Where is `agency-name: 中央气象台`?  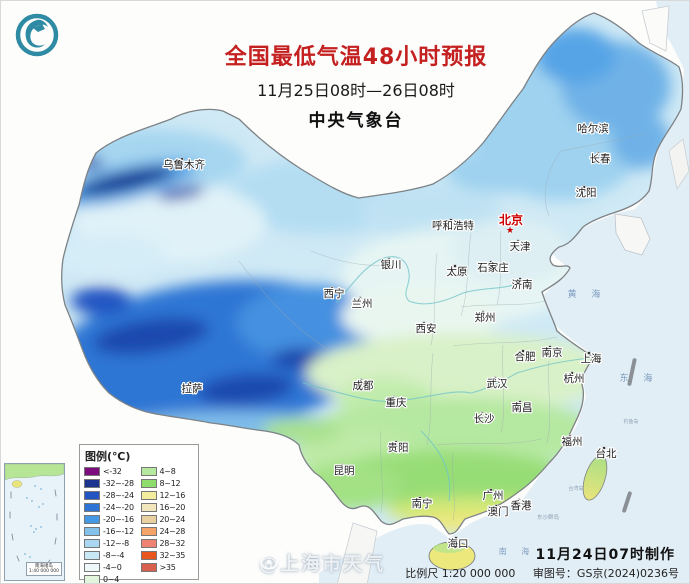
agency-name: 中央气象台 is located at coordinates (356, 121).